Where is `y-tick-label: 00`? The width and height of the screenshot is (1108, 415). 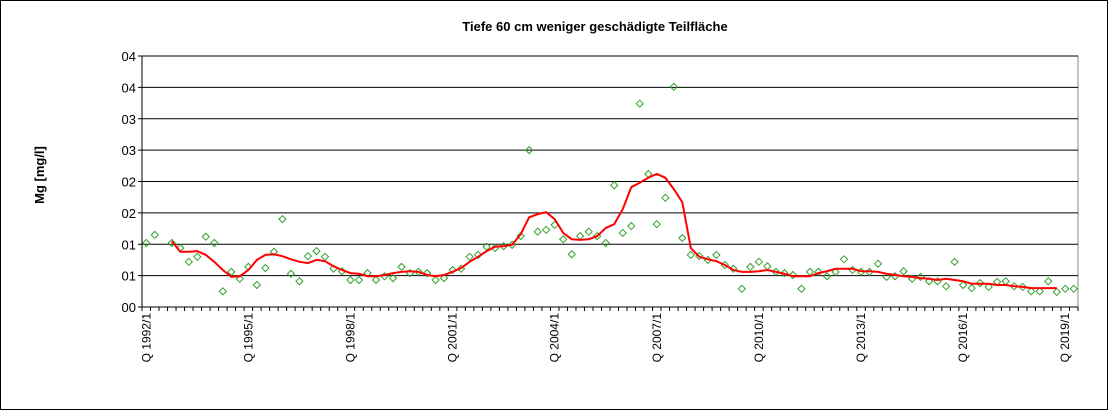 y-tick-label: 00 is located at coordinates (129, 307).